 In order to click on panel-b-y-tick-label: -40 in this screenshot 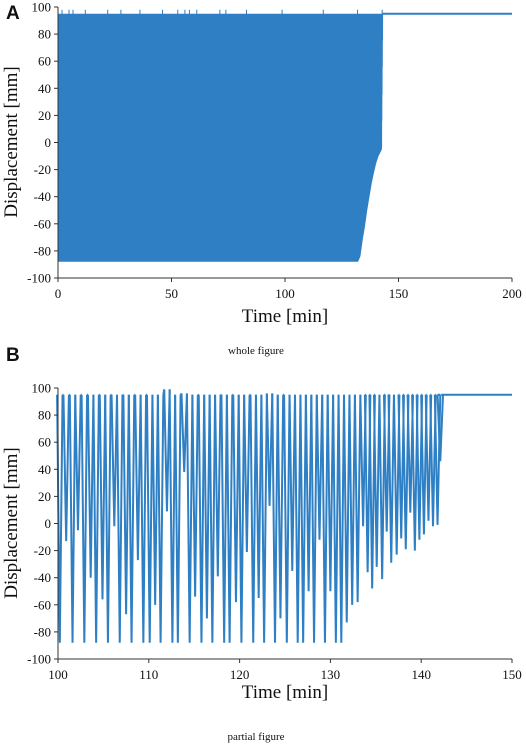, I will do `click(42, 577)`.